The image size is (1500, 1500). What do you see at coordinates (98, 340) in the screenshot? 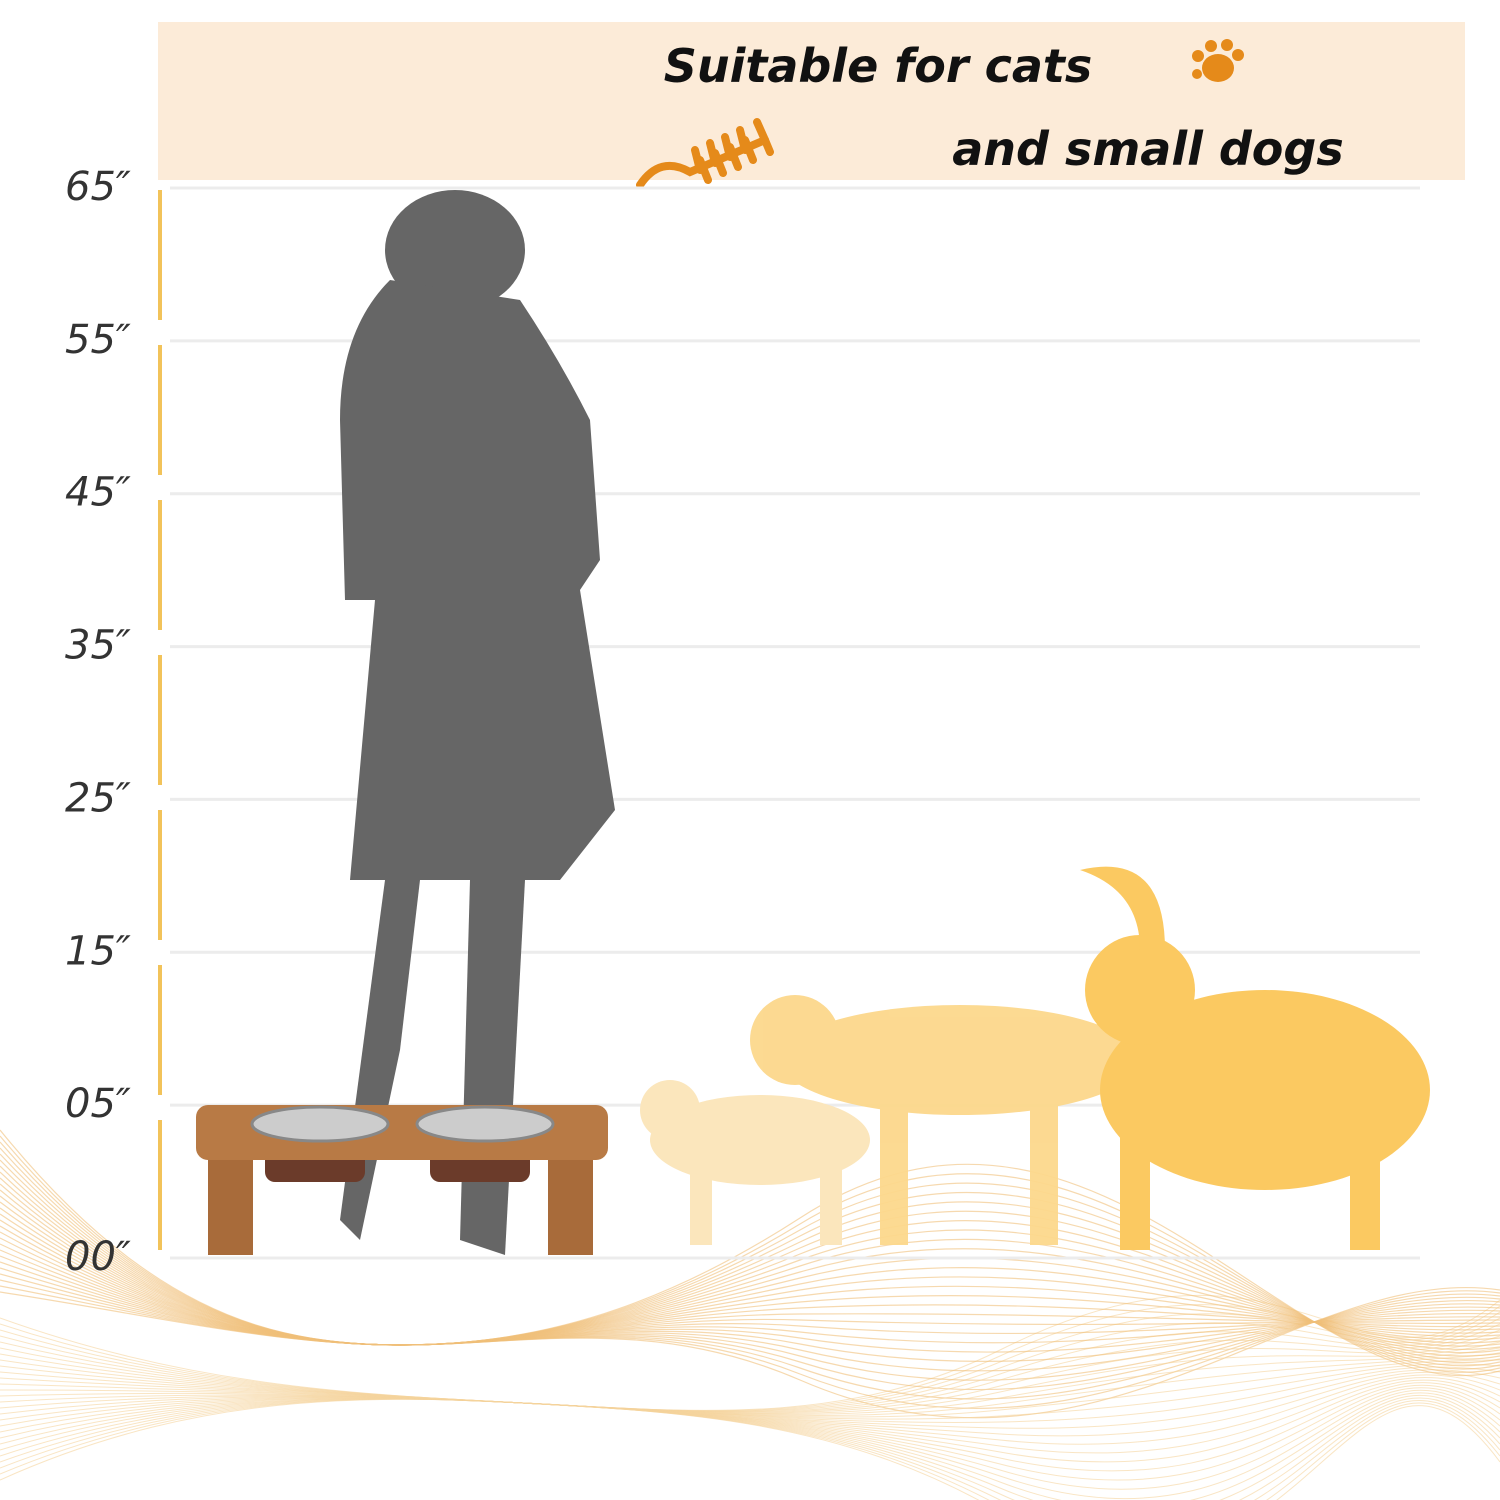
I see `scale-label: 55″` at bounding box center [98, 340].